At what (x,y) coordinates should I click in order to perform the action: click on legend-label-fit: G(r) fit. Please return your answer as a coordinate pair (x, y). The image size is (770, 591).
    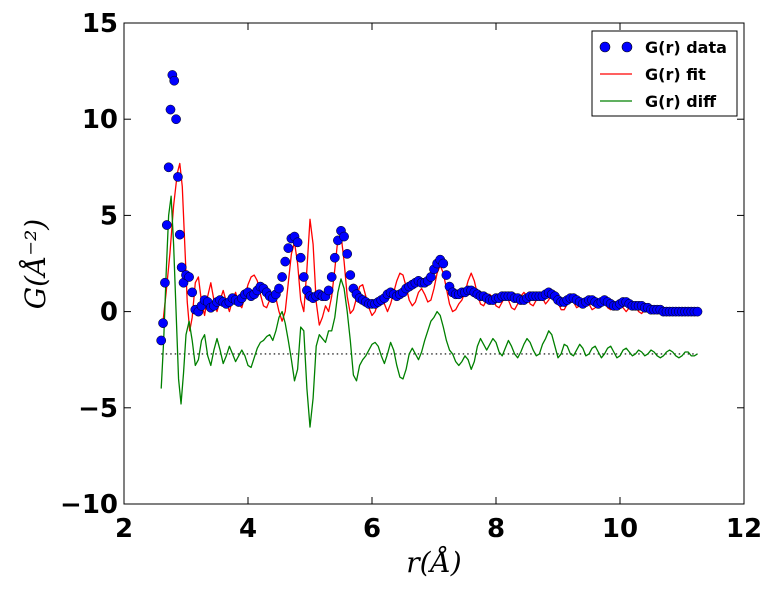
    Looking at the image, I should click on (675, 74).